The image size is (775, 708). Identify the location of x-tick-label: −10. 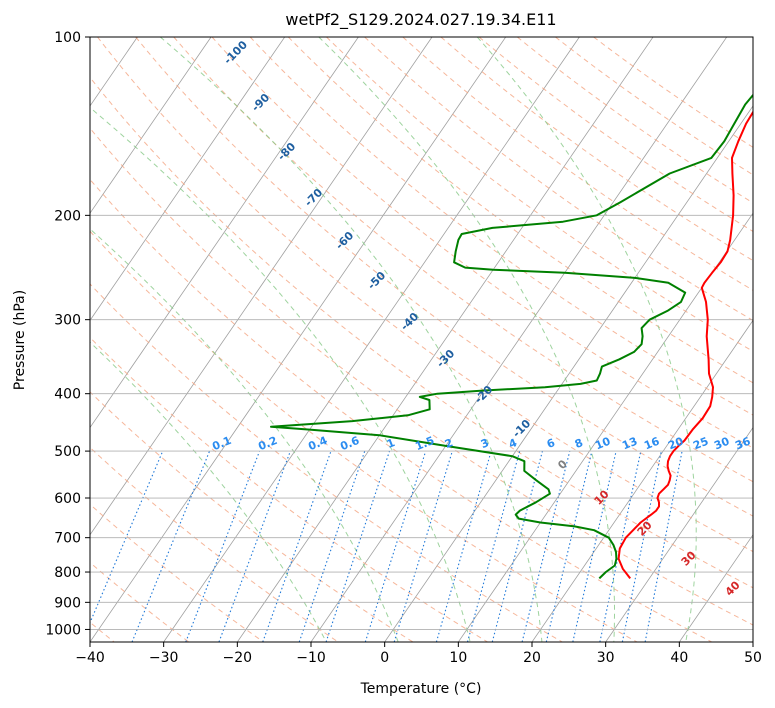
(311, 658).